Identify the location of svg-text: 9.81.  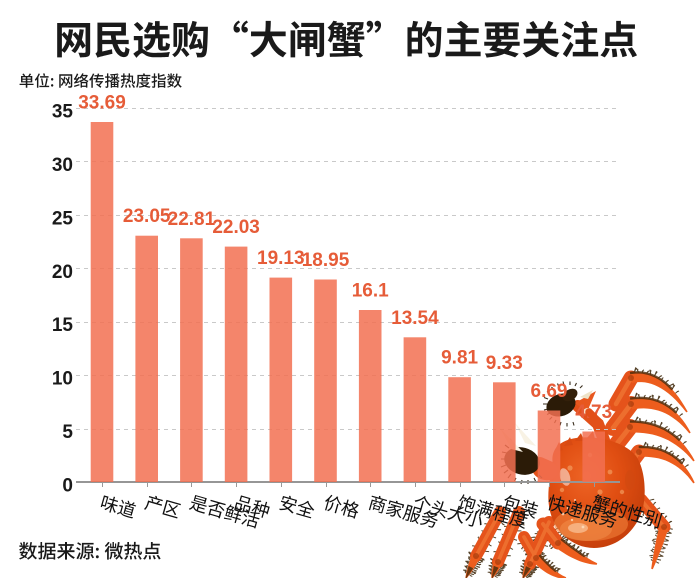
(459, 358).